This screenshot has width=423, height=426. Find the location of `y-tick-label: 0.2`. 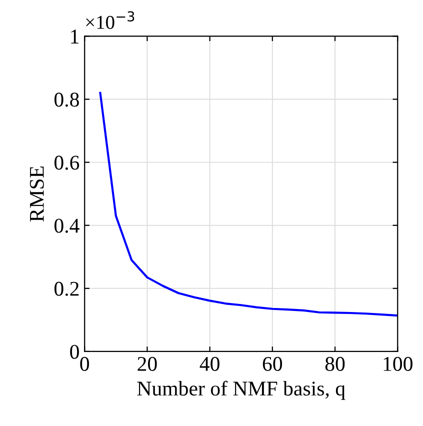

y-tick-label: 0.2 is located at coordinates (66, 289).